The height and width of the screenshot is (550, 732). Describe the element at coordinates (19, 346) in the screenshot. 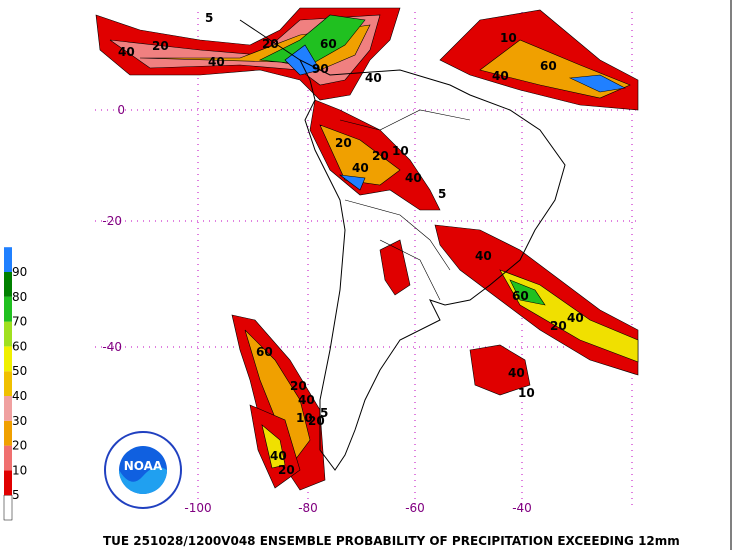

I see `legend-label: 60` at that location.